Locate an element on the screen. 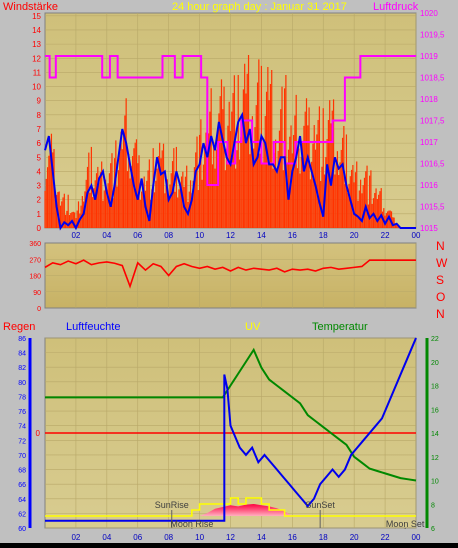 The width and height of the screenshot is (458, 548). wind-tick-label: 7 is located at coordinates (39, 129).